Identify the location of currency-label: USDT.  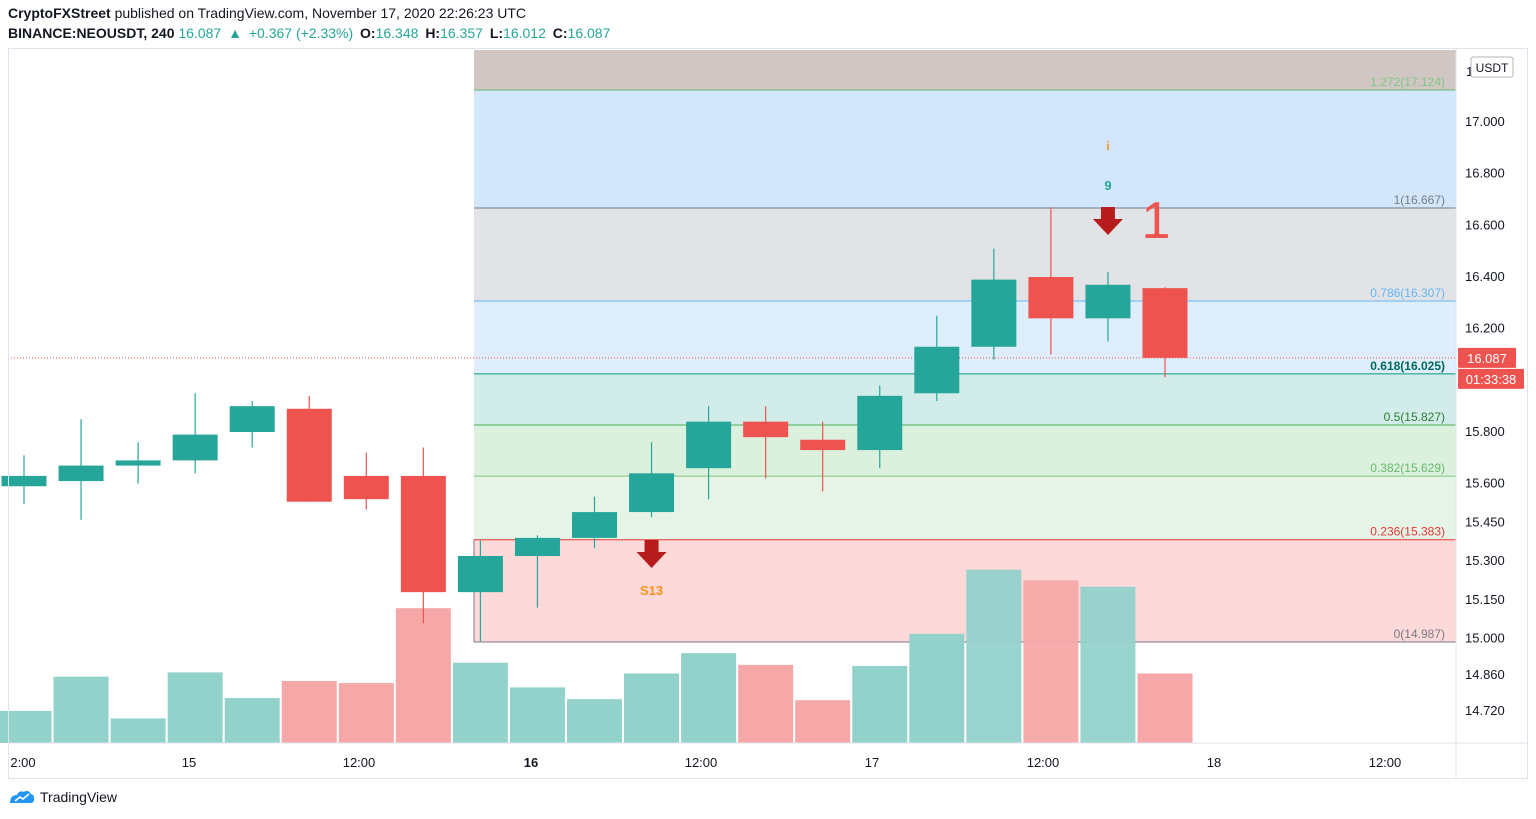
(1492, 68).